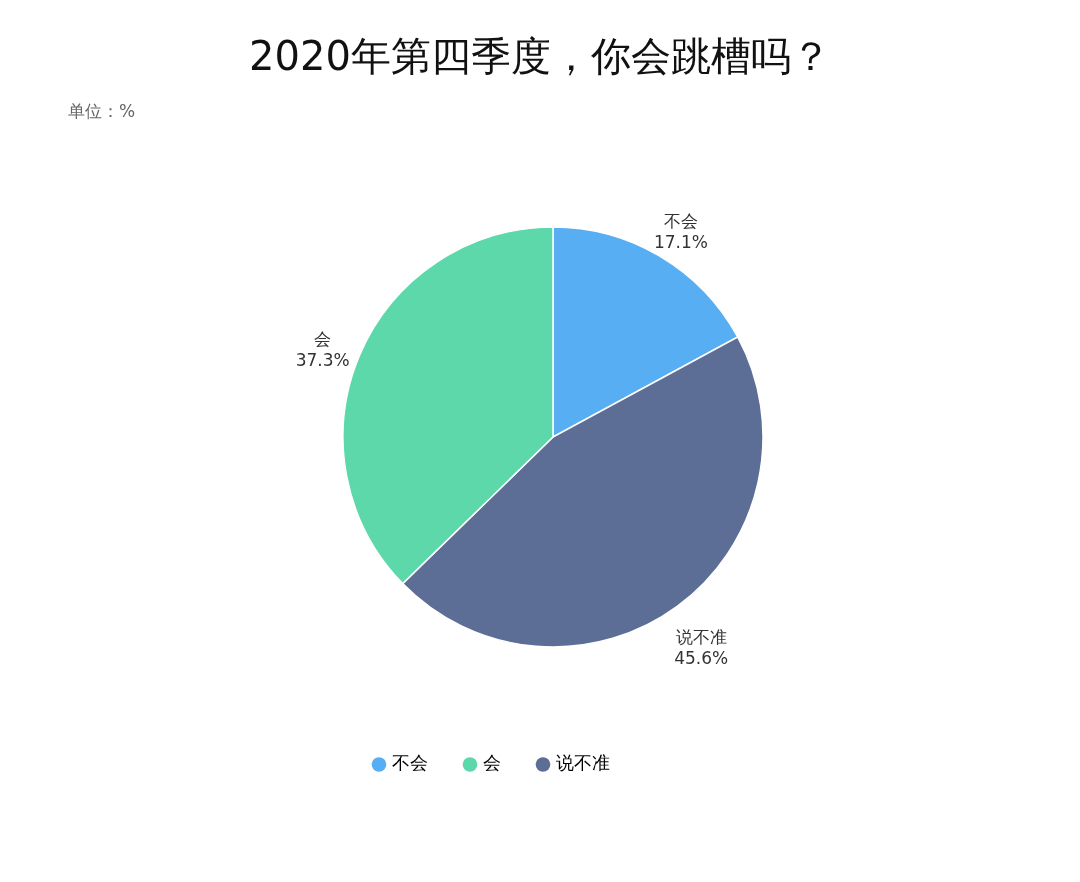  I want to click on legend-label: 说不准, so click(583, 763).